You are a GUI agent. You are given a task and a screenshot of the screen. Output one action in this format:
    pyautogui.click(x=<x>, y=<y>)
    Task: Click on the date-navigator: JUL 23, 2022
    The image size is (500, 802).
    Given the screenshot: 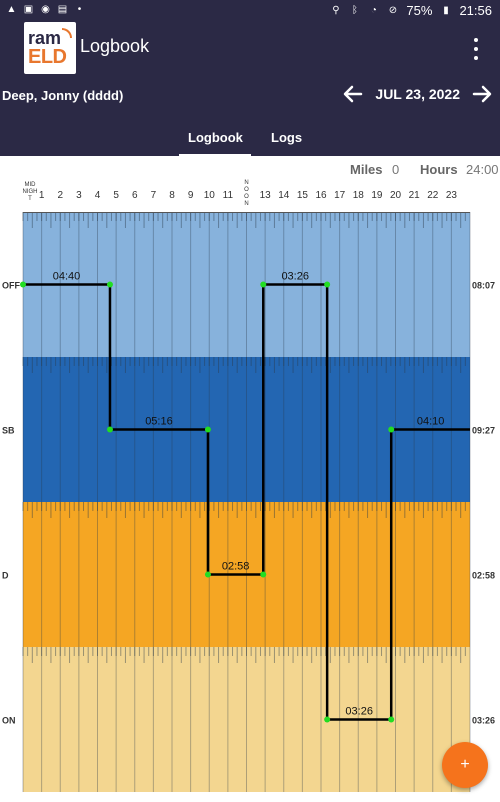 What is the action you would take?
    pyautogui.click(x=417, y=94)
    